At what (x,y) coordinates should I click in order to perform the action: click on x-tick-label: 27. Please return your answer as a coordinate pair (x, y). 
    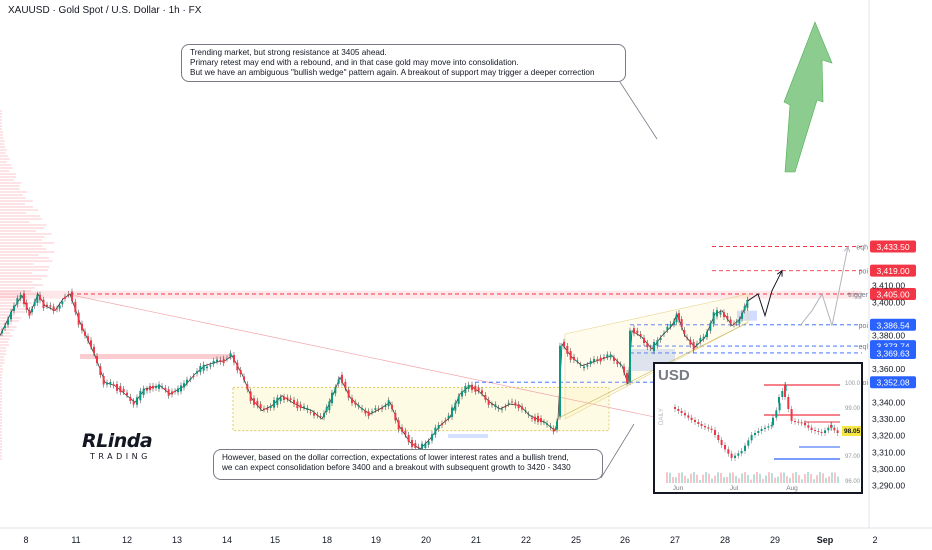
    Looking at the image, I should click on (675, 540).